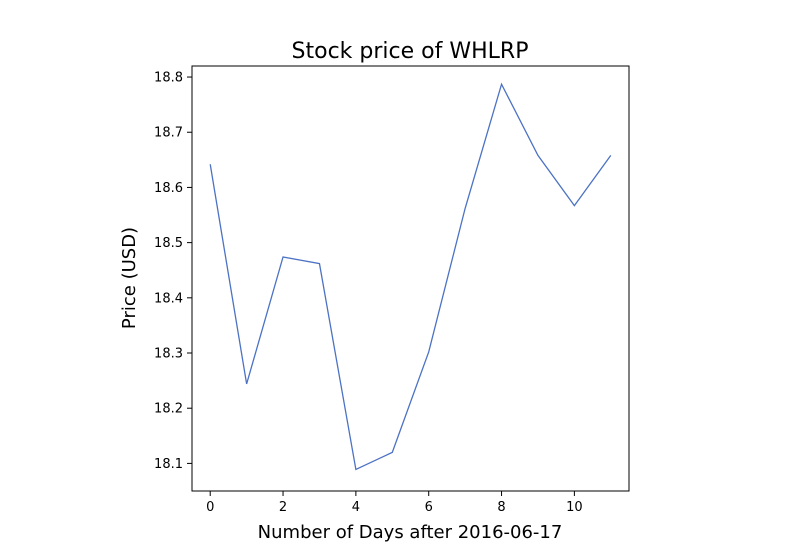 The height and width of the screenshot is (550, 800). What do you see at coordinates (168, 133) in the screenshot?
I see `y-tick-label: 18.7` at bounding box center [168, 133].